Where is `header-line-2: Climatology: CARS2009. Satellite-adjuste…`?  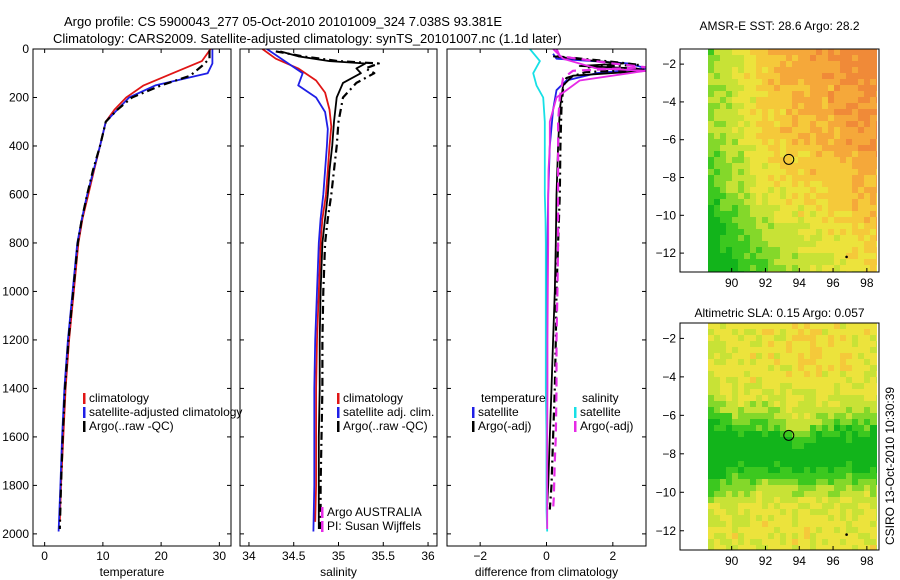
header-line-2: Climatology: CARS2009. Satellite-adjuste… is located at coordinates (307, 38).